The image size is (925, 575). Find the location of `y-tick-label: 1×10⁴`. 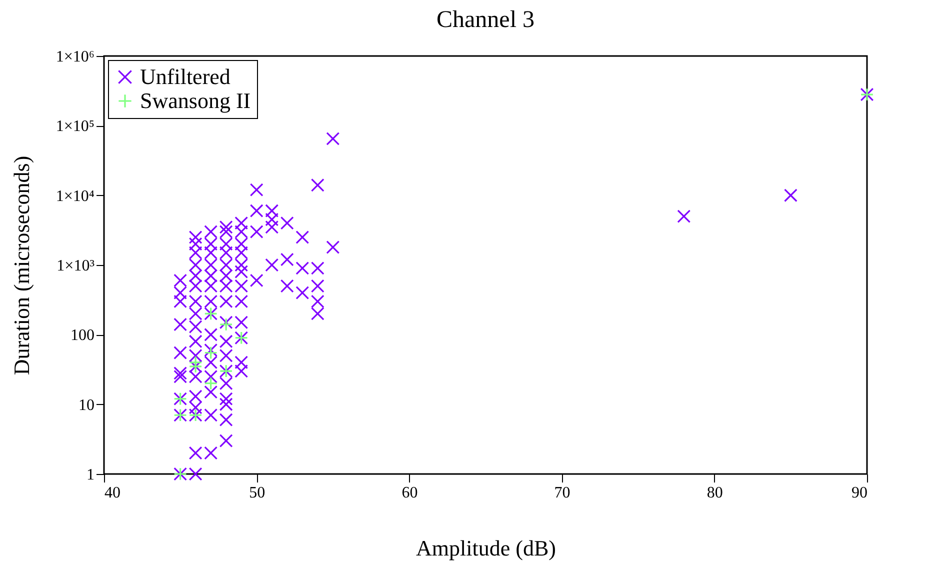

y-tick-label: 1×10⁴ is located at coordinates (75, 196).